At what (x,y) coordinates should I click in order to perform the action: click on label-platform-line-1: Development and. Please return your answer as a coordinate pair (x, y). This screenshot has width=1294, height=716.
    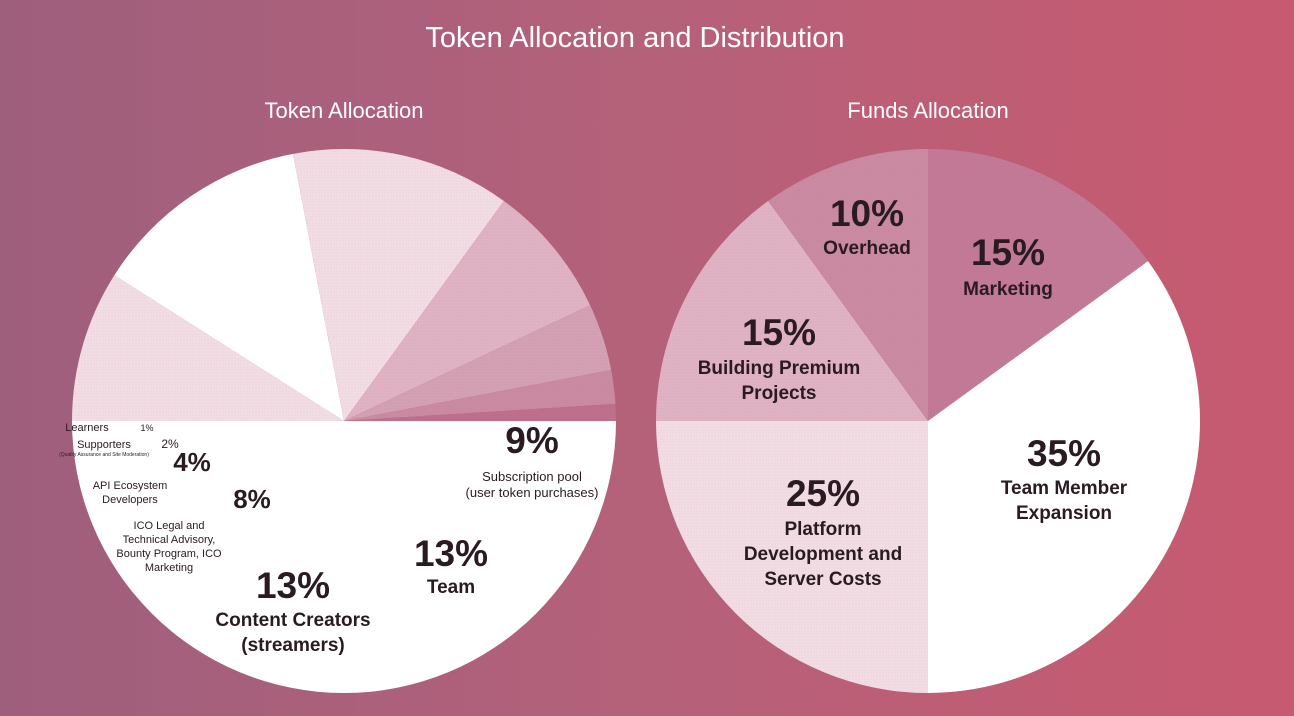
    Looking at the image, I should click on (823, 554).